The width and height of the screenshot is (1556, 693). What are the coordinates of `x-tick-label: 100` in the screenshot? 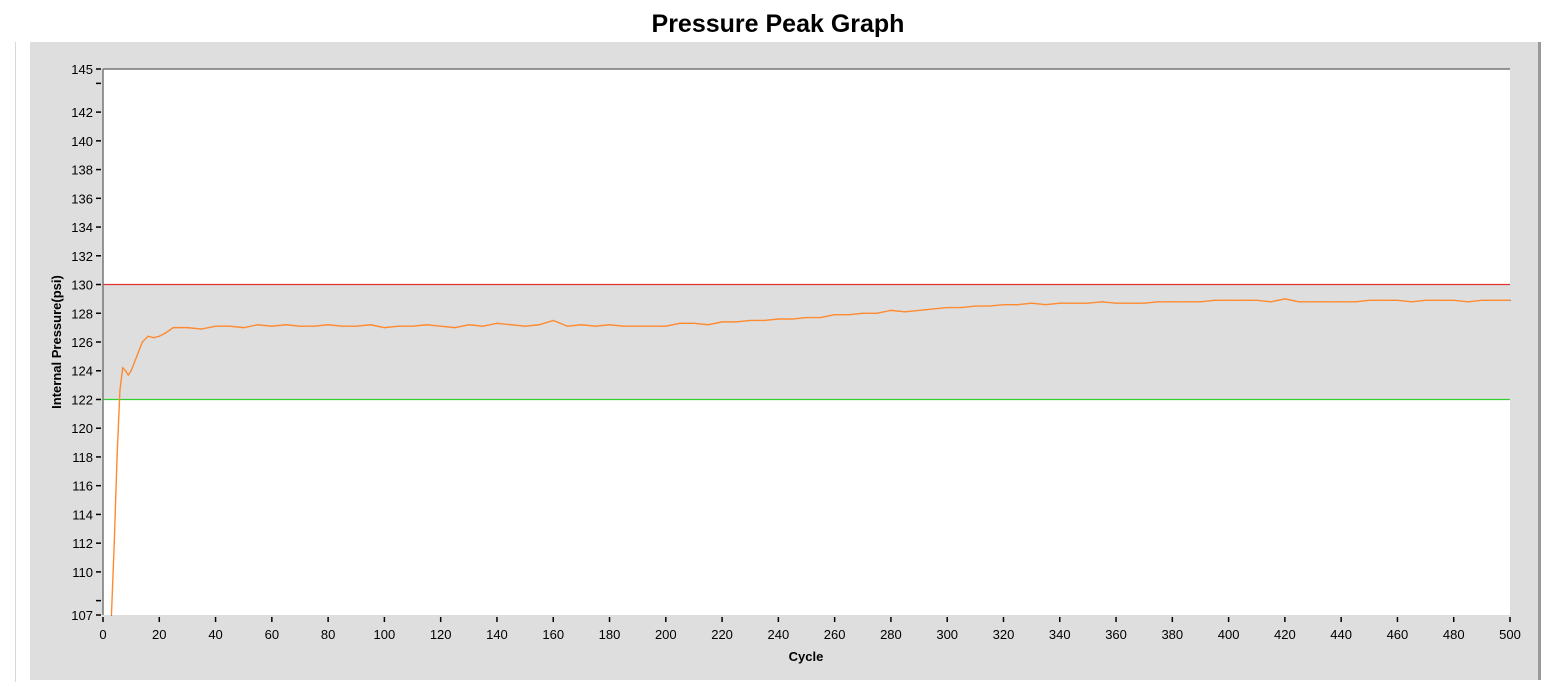 It's located at (385, 634).